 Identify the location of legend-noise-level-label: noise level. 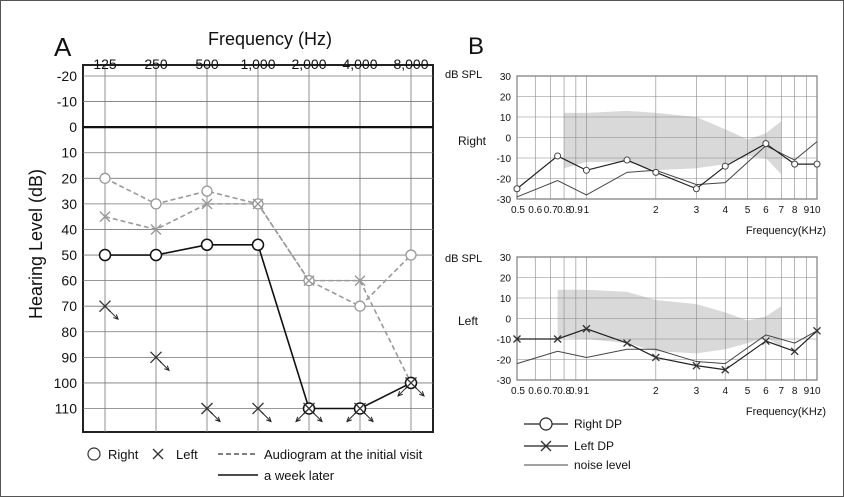
(602, 465).